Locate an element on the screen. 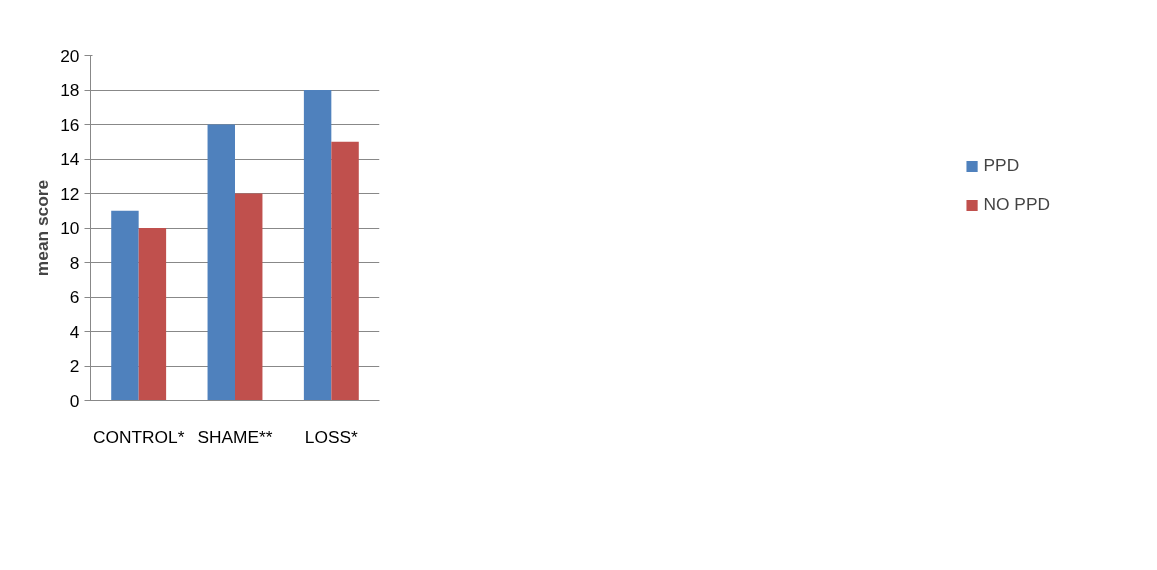 This screenshot has height=570, width=1157. legend-label: NO PPD is located at coordinates (1016, 204).